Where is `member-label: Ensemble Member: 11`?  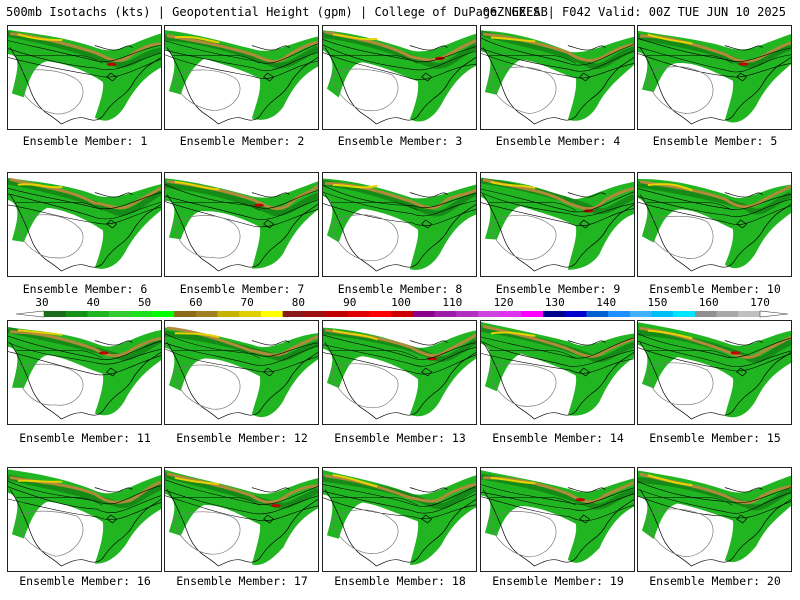 member-label: Ensemble Member: 11 is located at coordinates (85, 438).